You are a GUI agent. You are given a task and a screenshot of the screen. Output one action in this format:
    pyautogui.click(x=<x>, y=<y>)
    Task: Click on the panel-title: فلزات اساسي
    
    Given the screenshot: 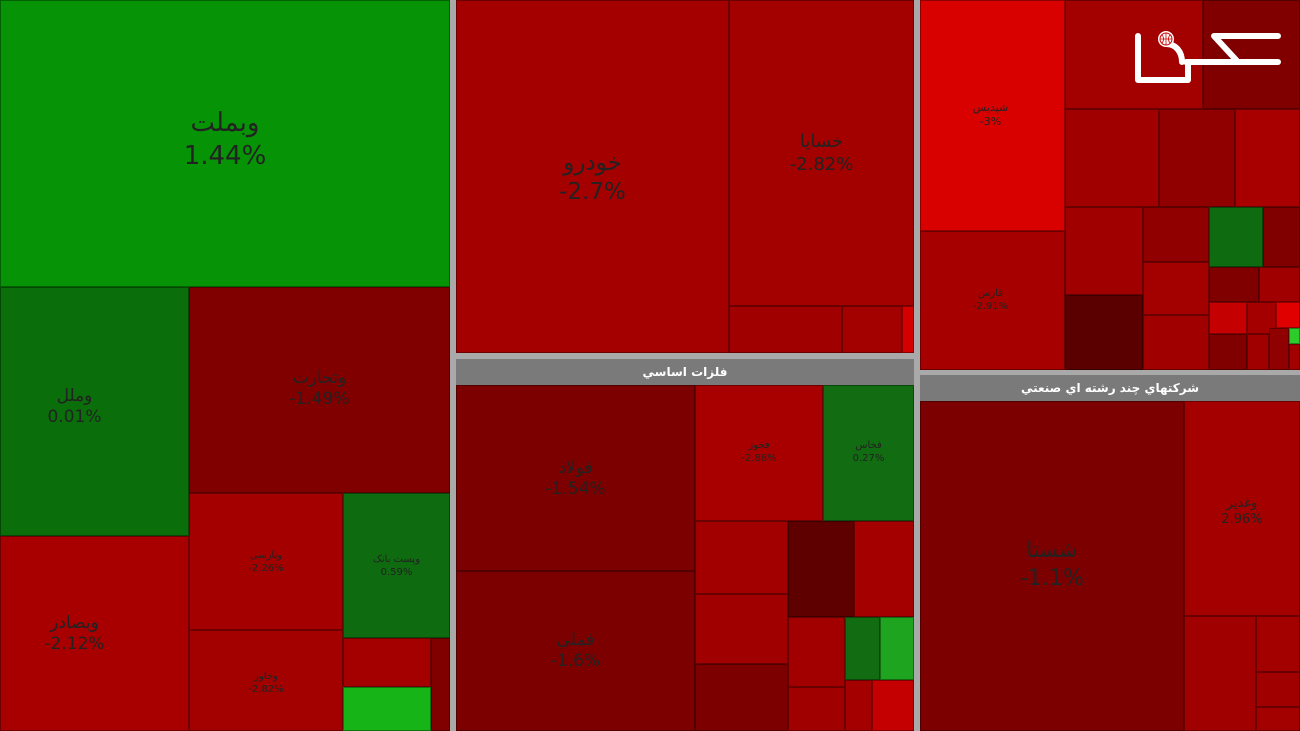 What is the action you would take?
    pyautogui.click(x=685, y=372)
    